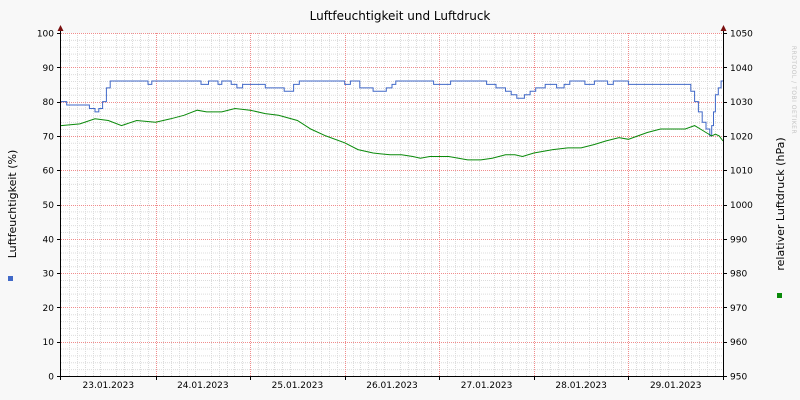 The image size is (800, 400). Describe the element at coordinates (741, 69) in the screenshot. I see `y-tick-label-right: 1040` at that location.